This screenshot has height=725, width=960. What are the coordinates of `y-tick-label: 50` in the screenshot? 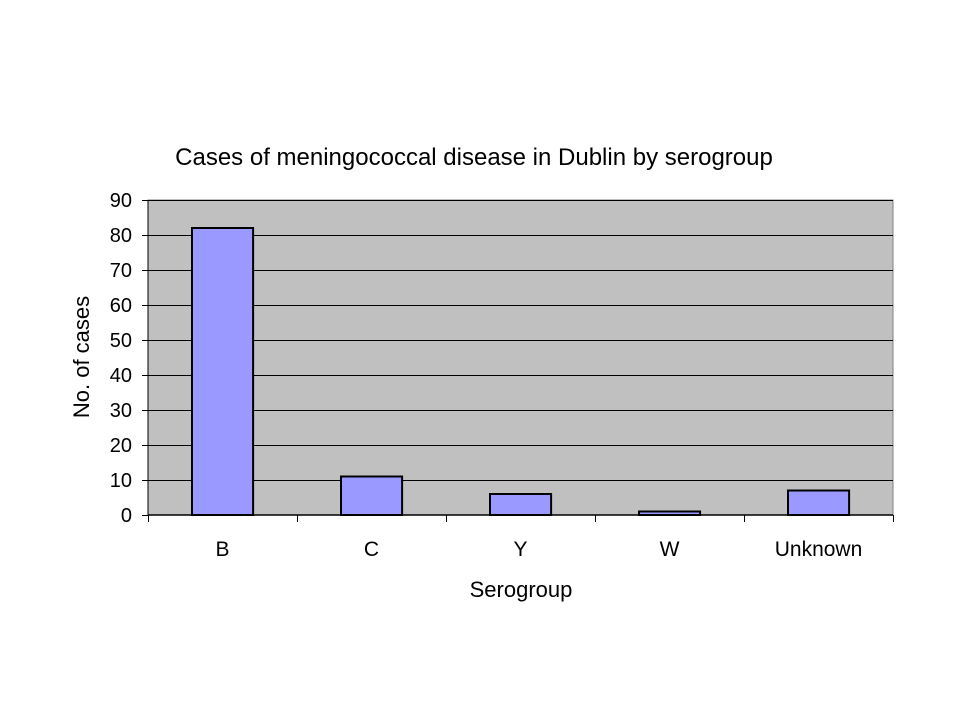 It's located at (121, 341).